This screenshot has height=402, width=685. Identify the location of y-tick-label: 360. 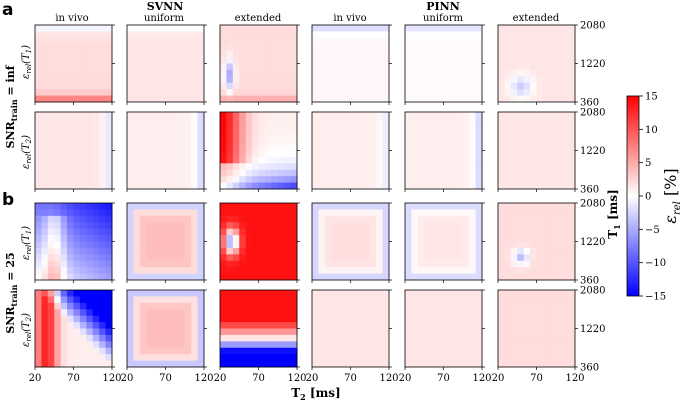
(589, 368).